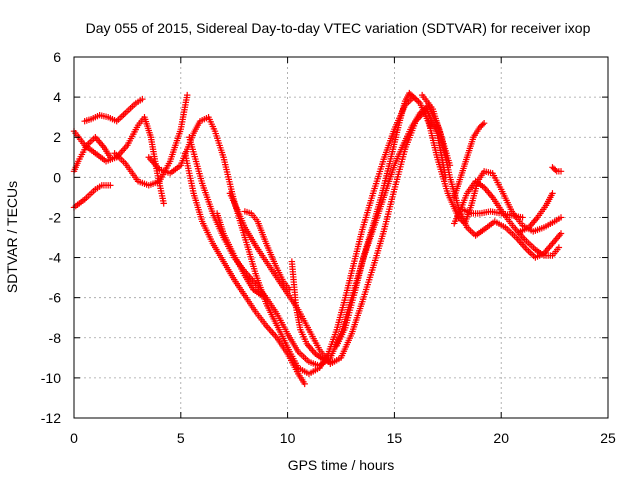  What do you see at coordinates (55, 258) in the screenshot?
I see `y-tick-label: -4` at bounding box center [55, 258].